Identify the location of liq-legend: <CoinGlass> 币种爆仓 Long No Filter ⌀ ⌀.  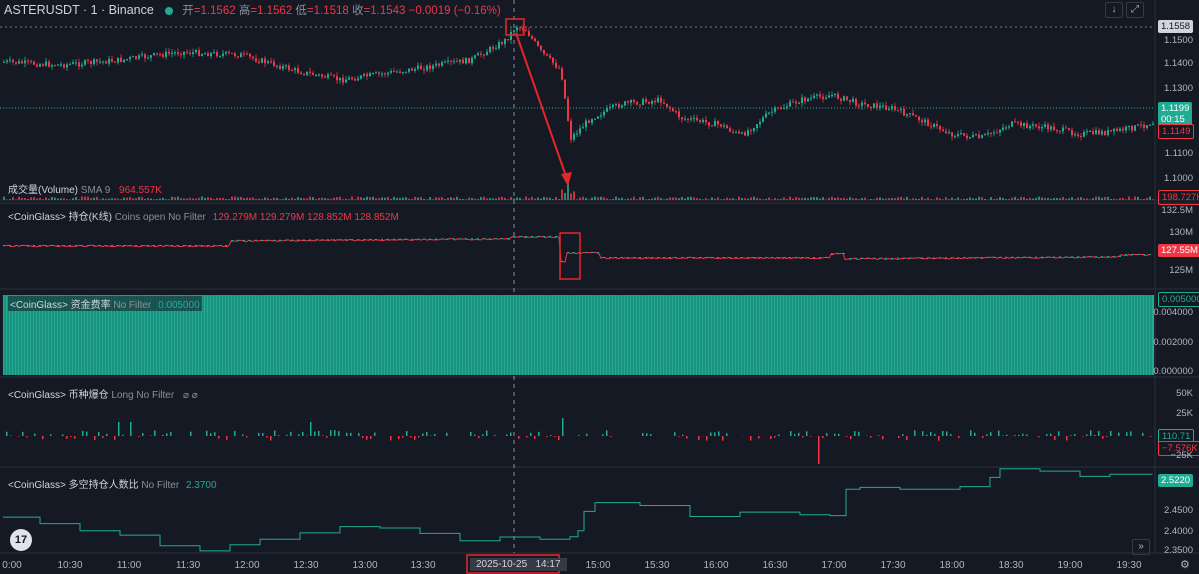
(103, 393).